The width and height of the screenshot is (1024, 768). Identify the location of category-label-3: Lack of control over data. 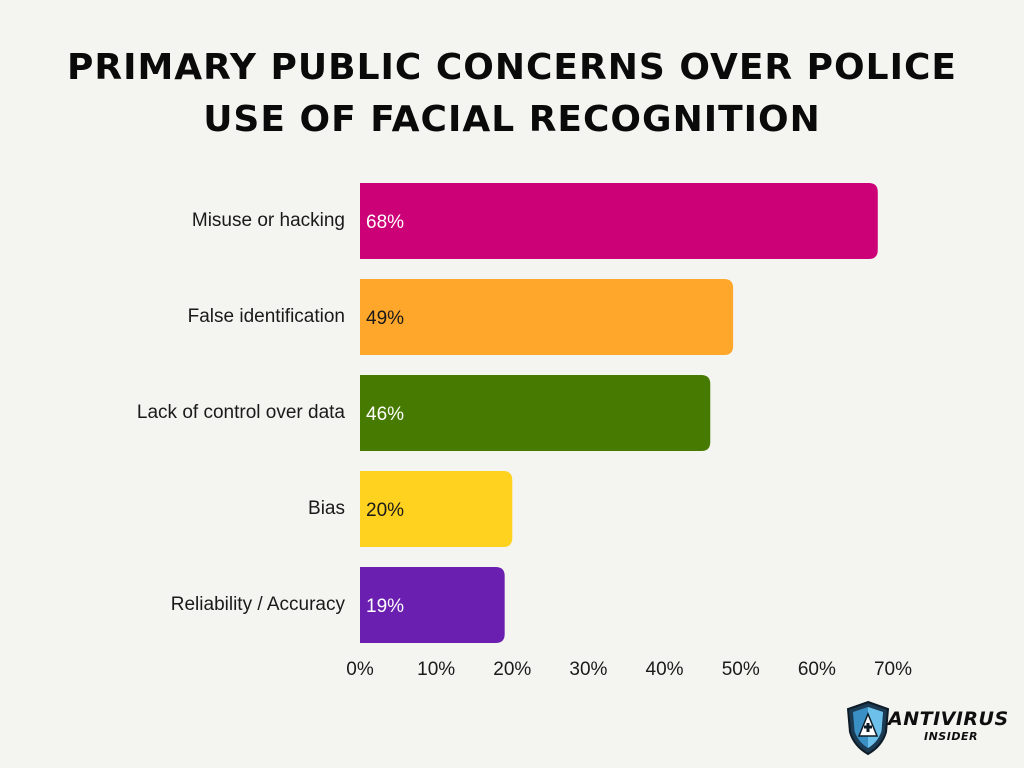
(241, 412).